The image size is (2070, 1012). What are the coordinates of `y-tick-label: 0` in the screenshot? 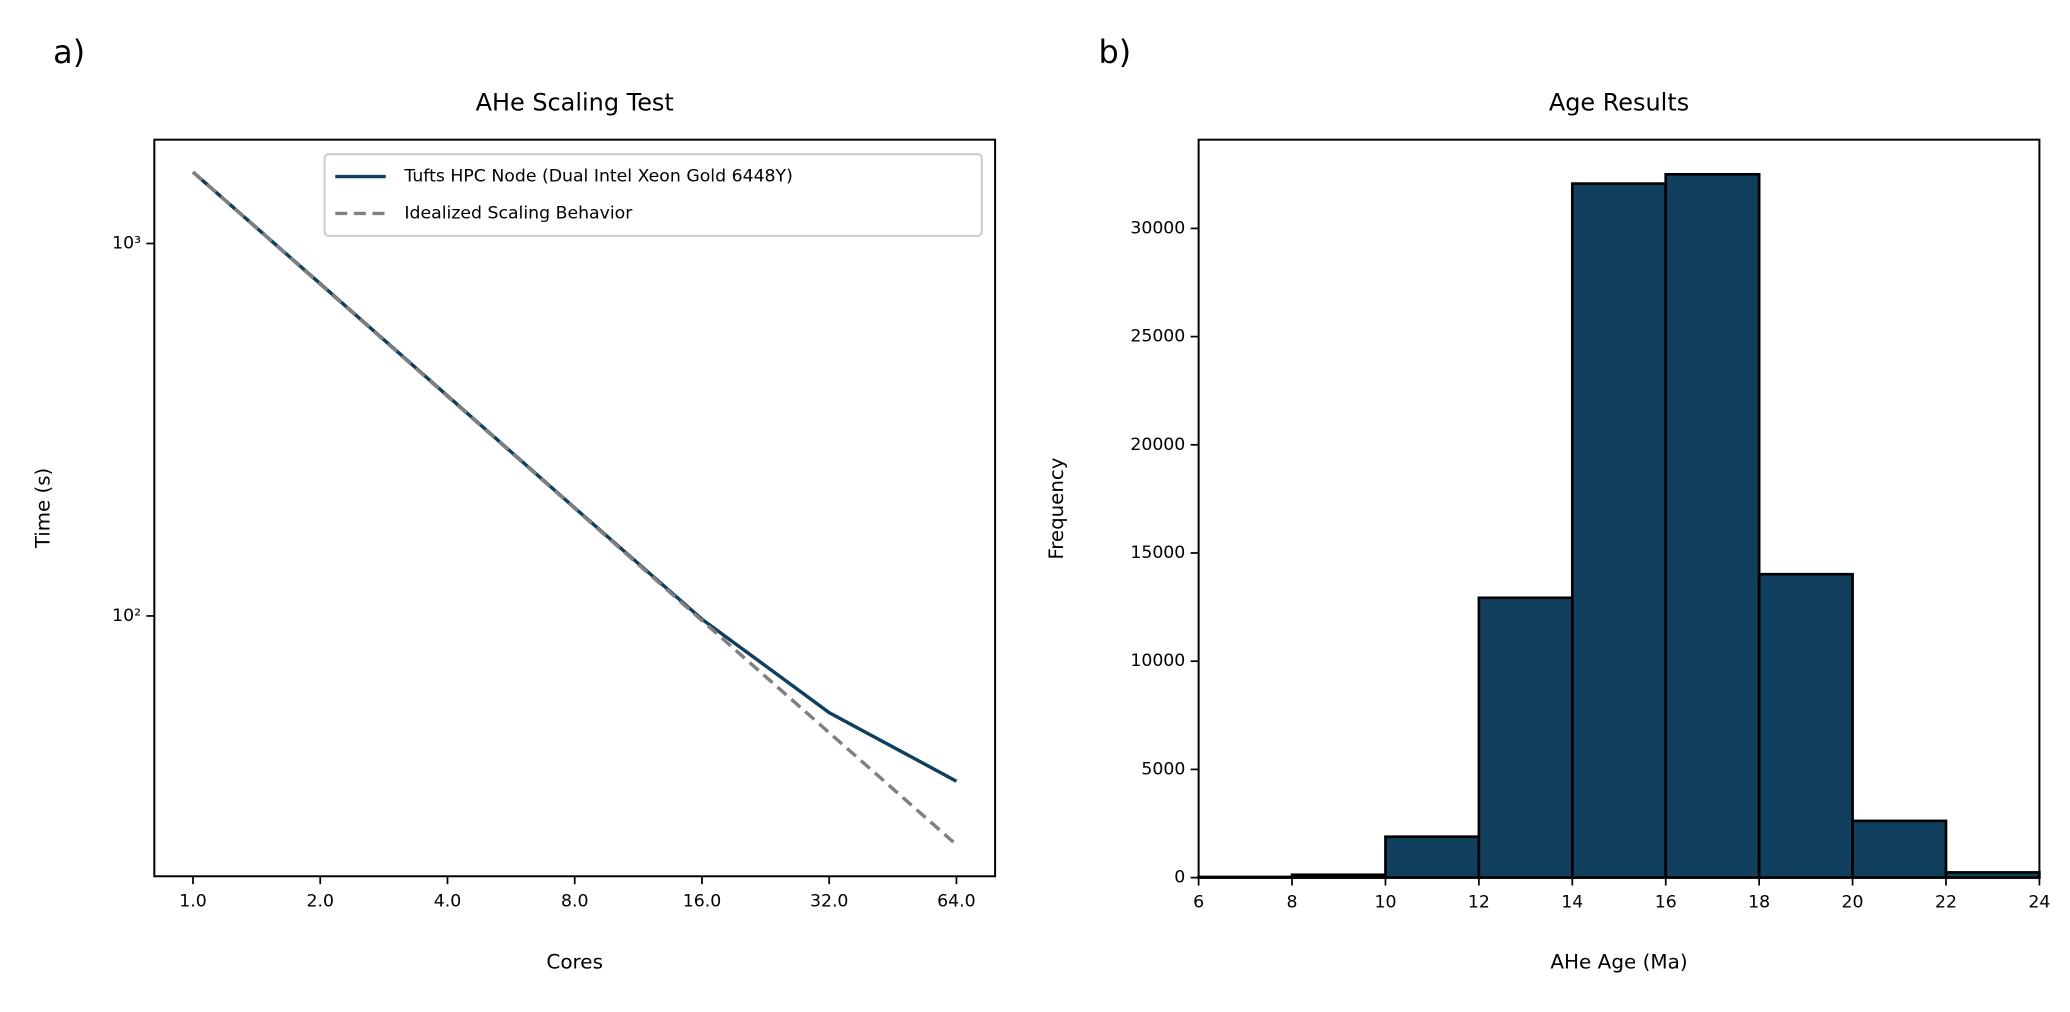 It's located at (1179, 878).